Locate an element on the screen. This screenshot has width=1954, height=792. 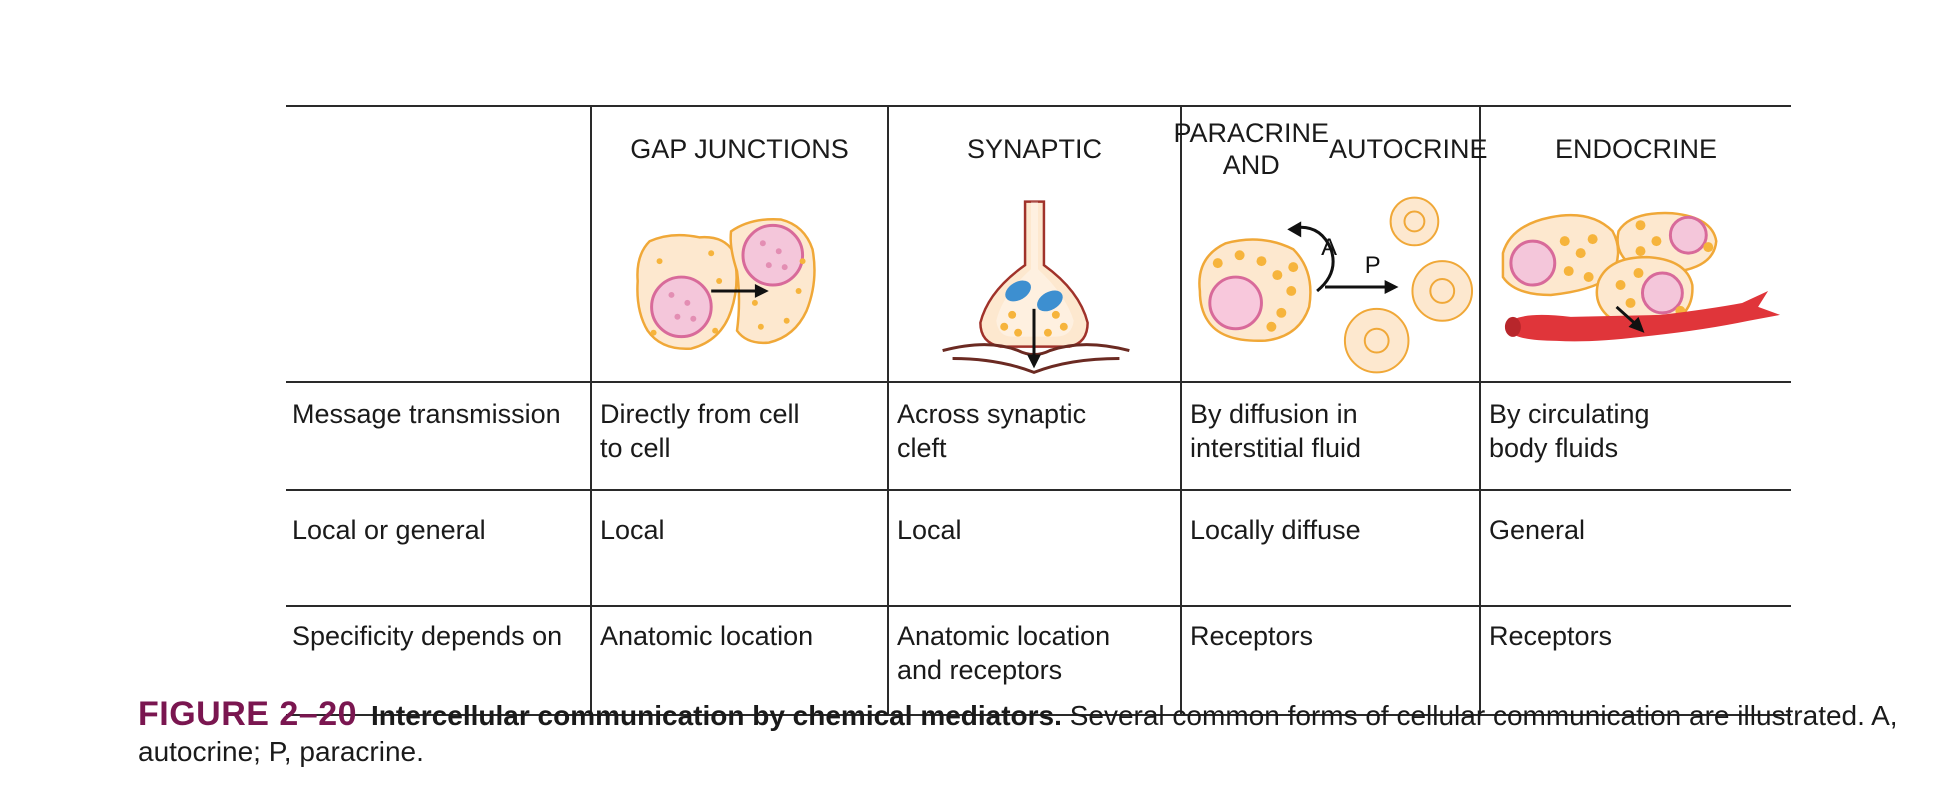
table-cell: Directly from cell to cell is located at coordinates (739, 436).